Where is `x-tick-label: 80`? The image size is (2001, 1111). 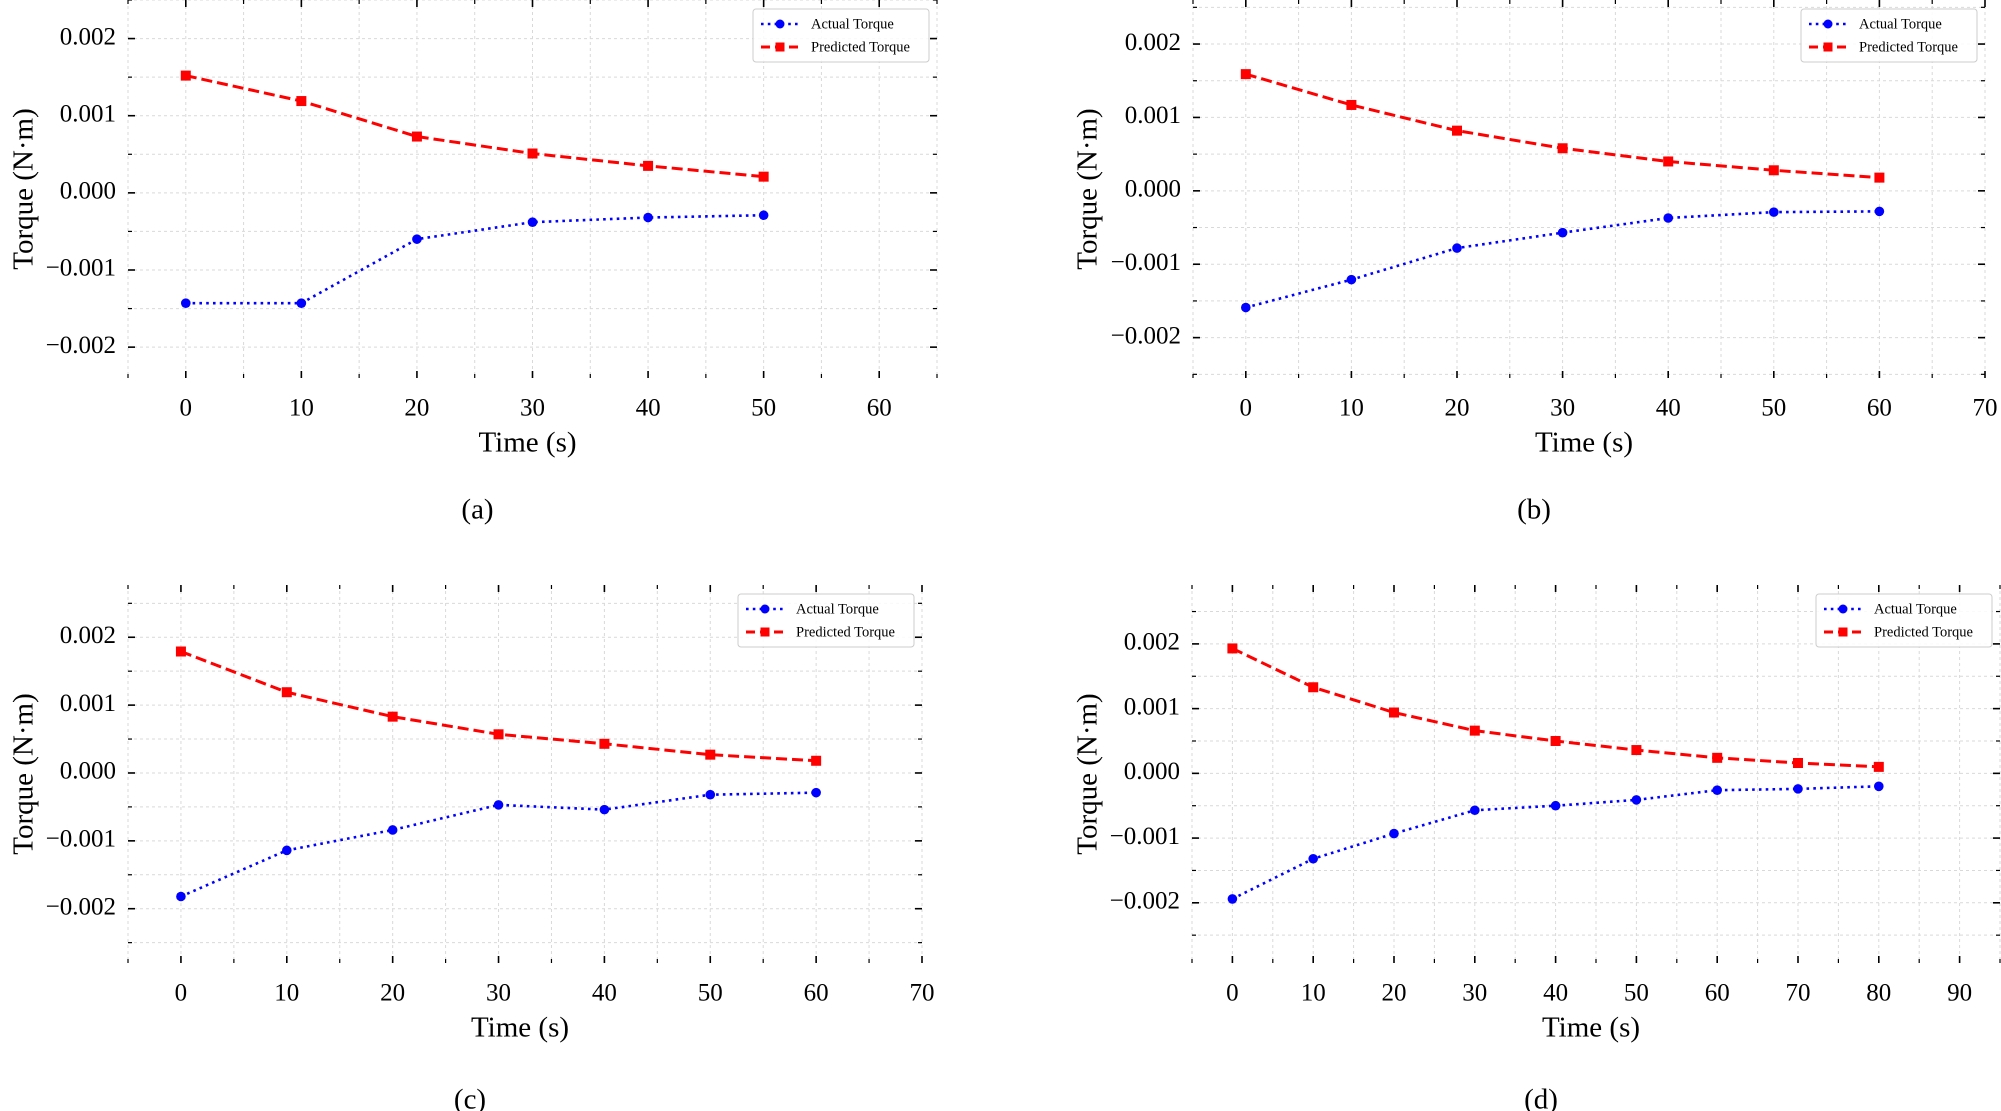 x-tick-label: 80 is located at coordinates (1878, 993).